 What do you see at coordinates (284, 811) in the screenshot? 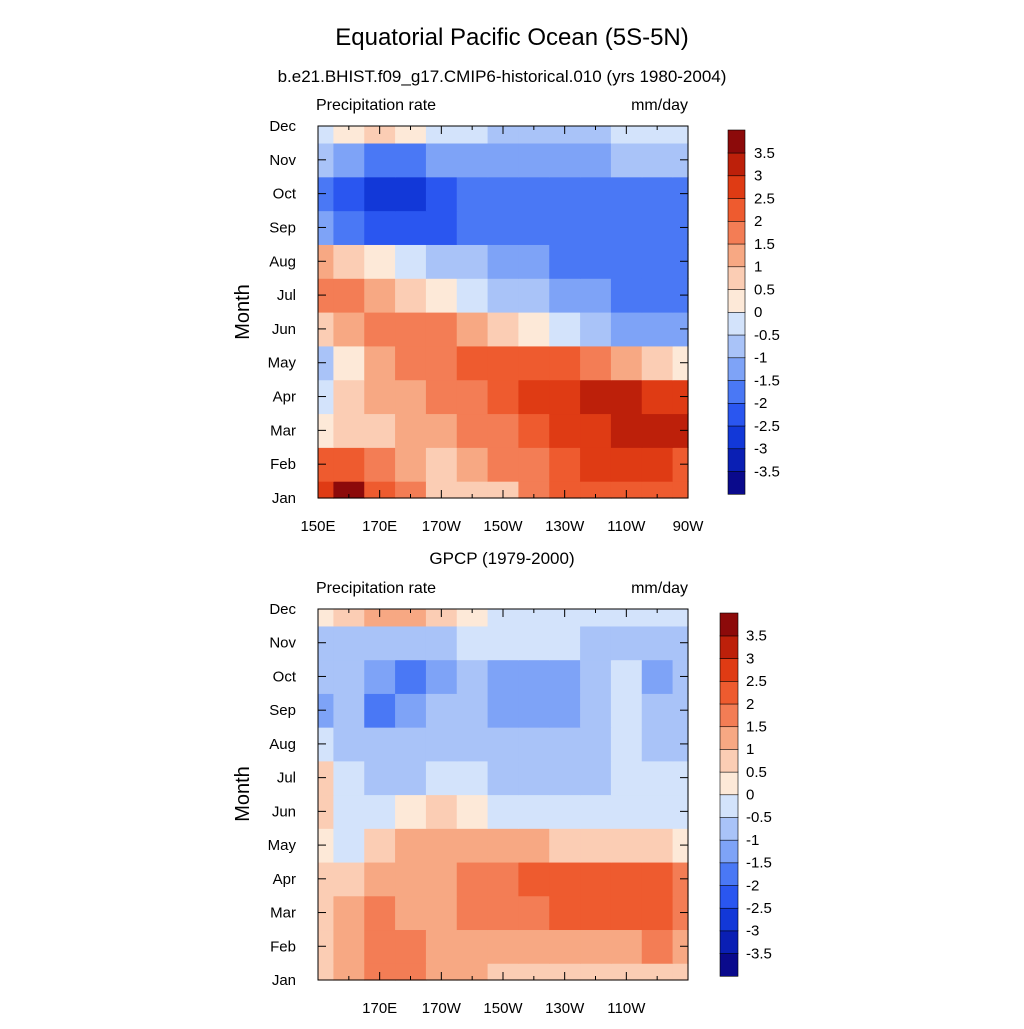
I see `y-tick-label: Jun` at bounding box center [284, 811].